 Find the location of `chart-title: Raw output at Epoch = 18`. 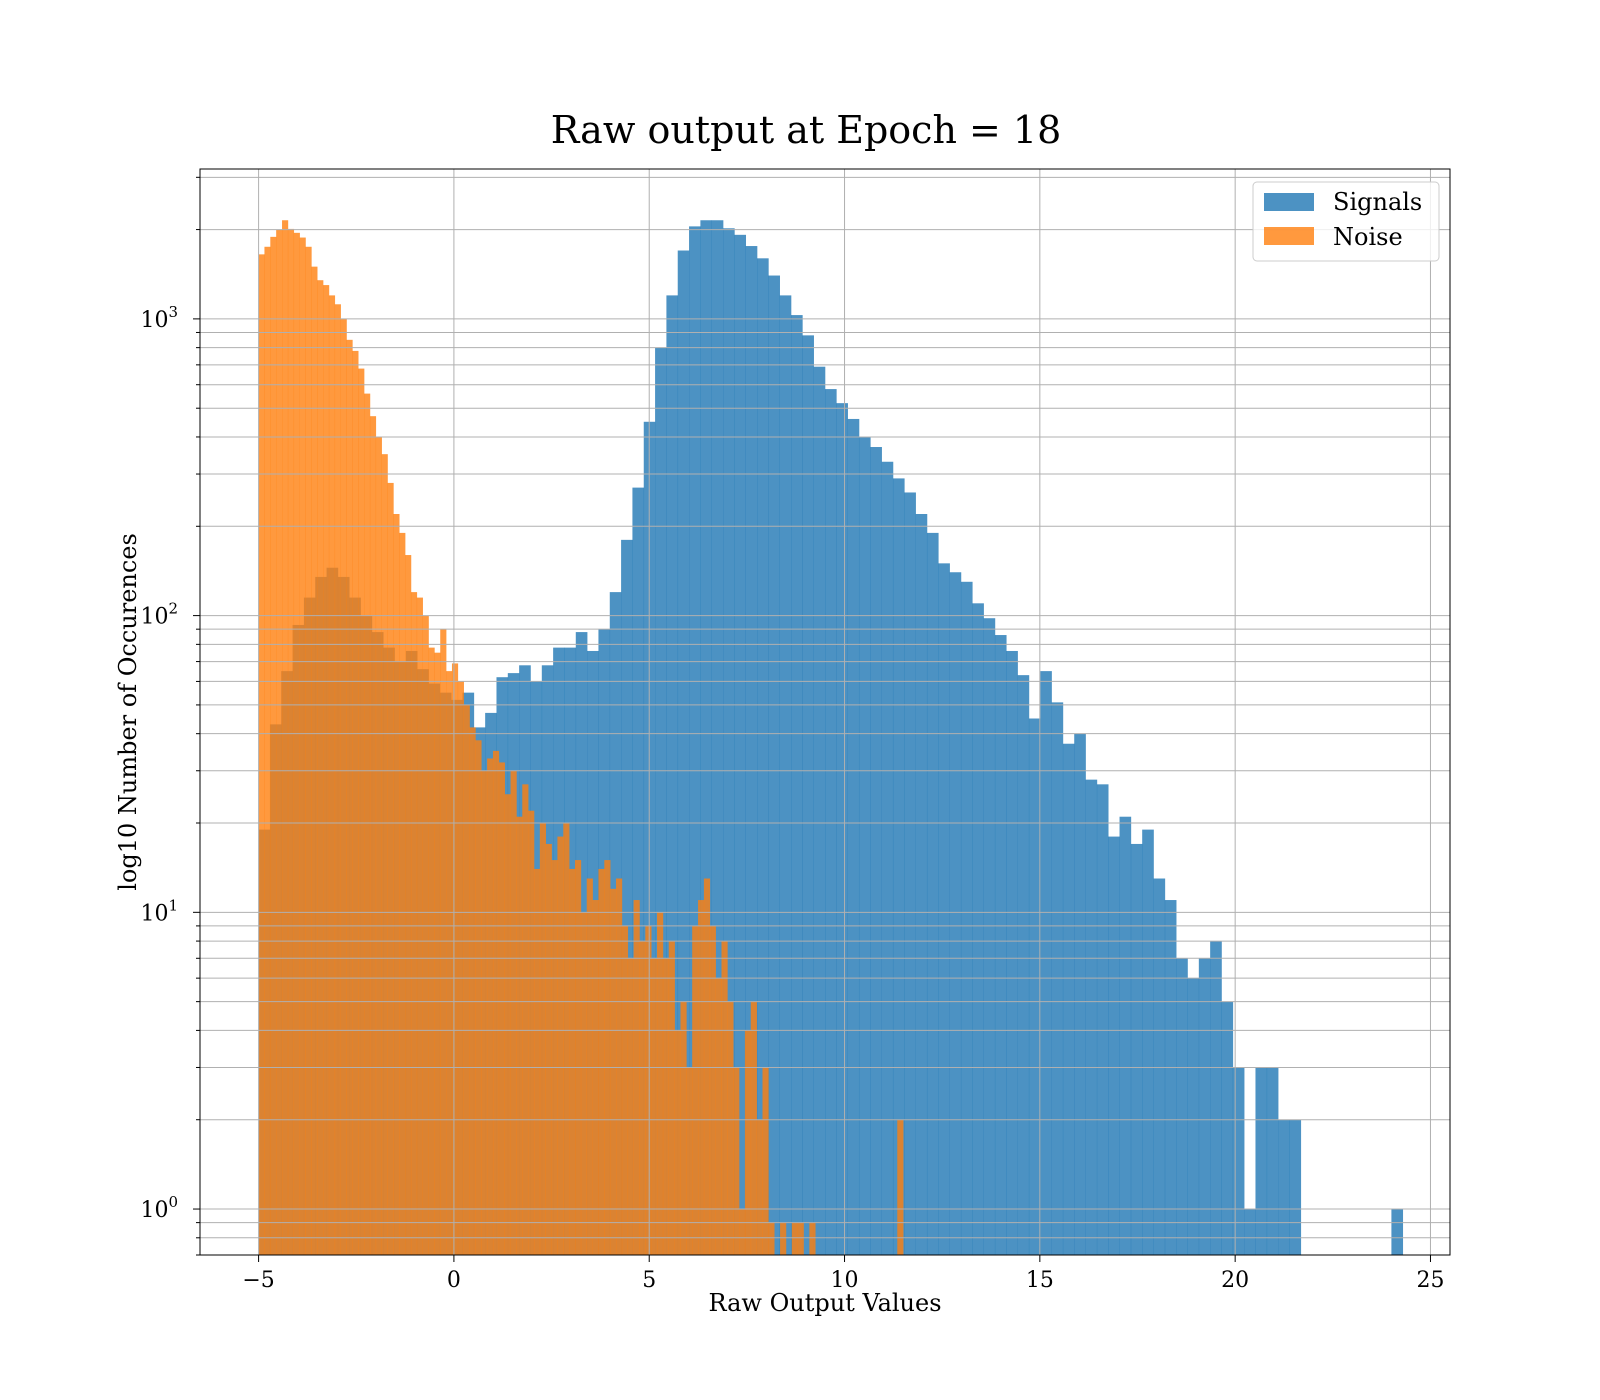

chart-title: Raw output at Epoch = 18 is located at coordinates (806, 130).